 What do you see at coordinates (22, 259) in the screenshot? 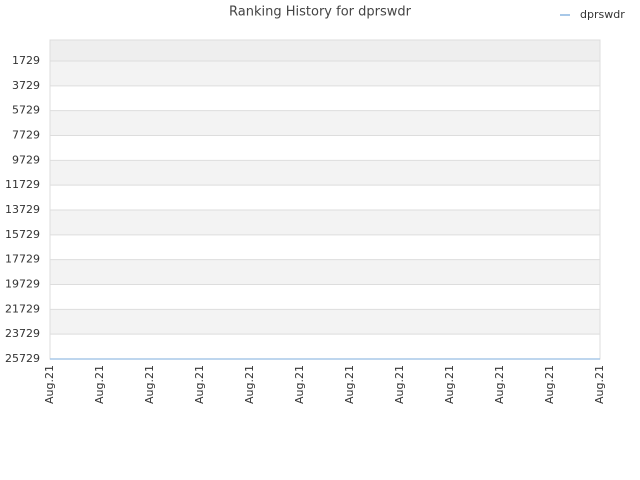
I see `y-tick-label: 17729` at bounding box center [22, 259].